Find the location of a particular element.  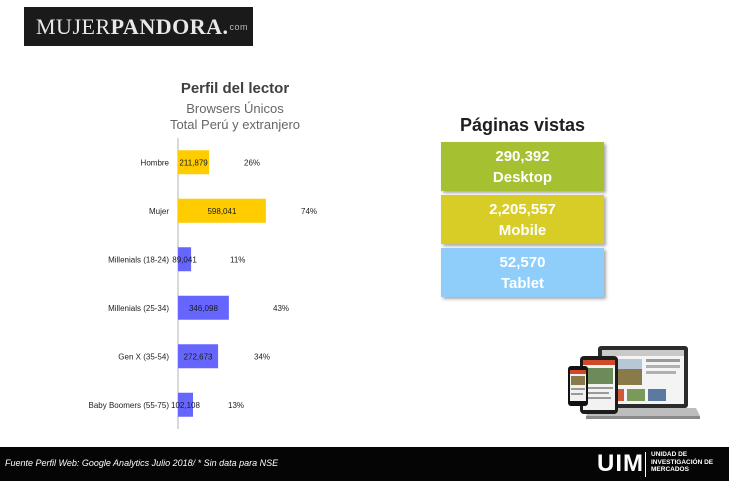

tablet-pageviews-box: 52,570 Tablet is located at coordinates (522, 272).